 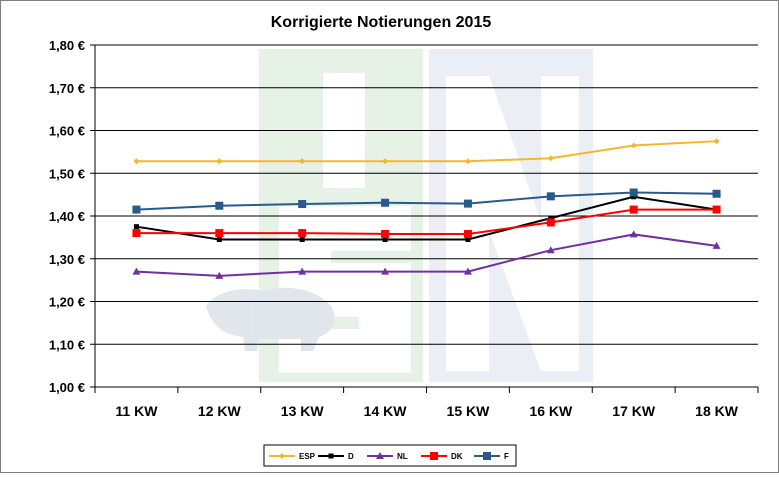 What do you see at coordinates (381, 22) in the screenshot?
I see `chart-title: Korrigierte Notierungen 2015` at bounding box center [381, 22].